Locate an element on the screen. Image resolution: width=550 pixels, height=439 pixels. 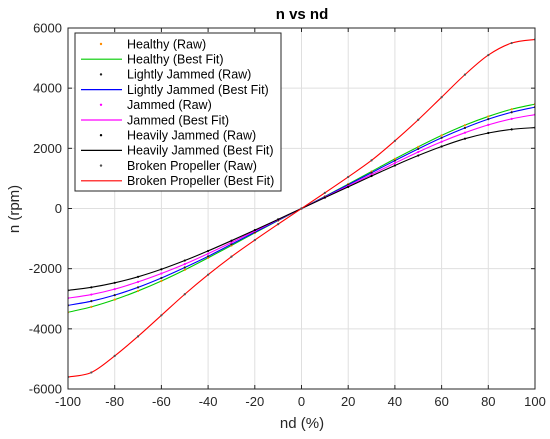
x-tick-label: 40 is located at coordinates (395, 401).